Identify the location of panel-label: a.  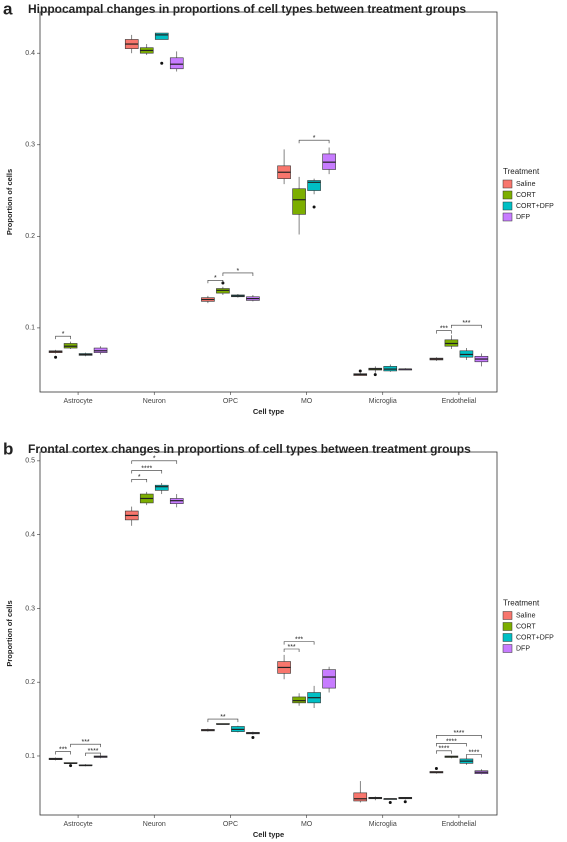
(8, 9).